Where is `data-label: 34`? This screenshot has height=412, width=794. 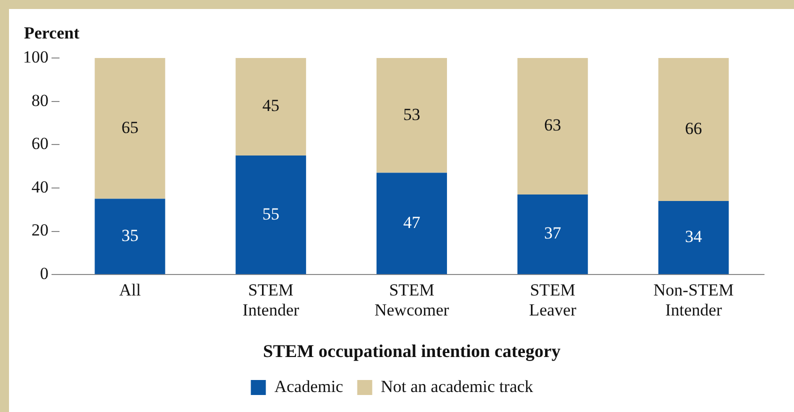 data-label: 34 is located at coordinates (694, 236).